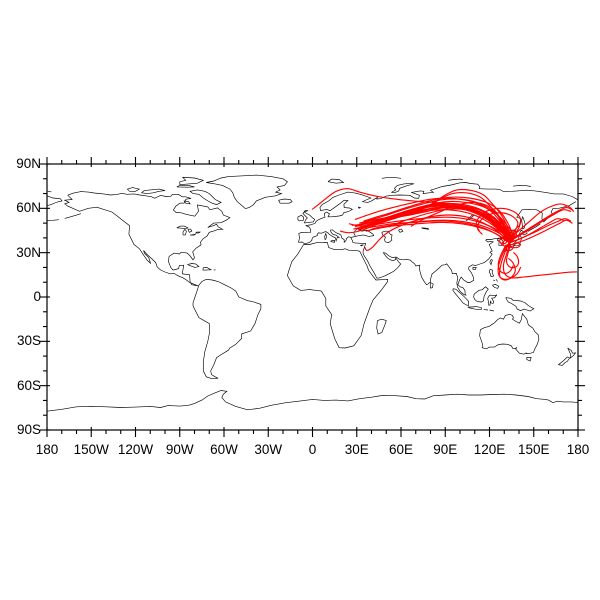  I want to click on y-tick-label-30N: 30N, so click(28, 252).